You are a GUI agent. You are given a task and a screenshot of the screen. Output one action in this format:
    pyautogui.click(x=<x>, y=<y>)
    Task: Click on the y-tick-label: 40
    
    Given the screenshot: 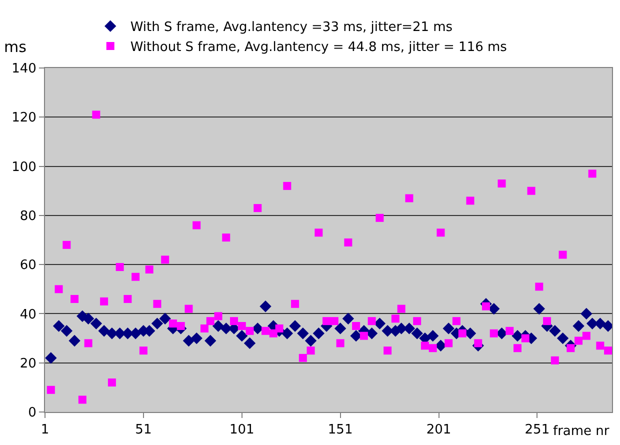 What is the action you would take?
    pyautogui.click(x=28, y=314)
    